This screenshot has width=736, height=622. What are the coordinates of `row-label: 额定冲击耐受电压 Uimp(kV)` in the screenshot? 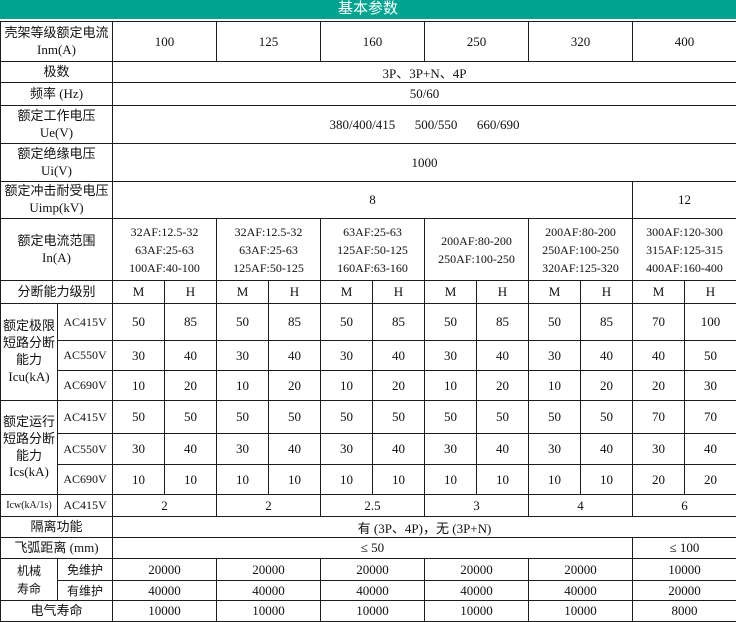 It's located at (56, 200).